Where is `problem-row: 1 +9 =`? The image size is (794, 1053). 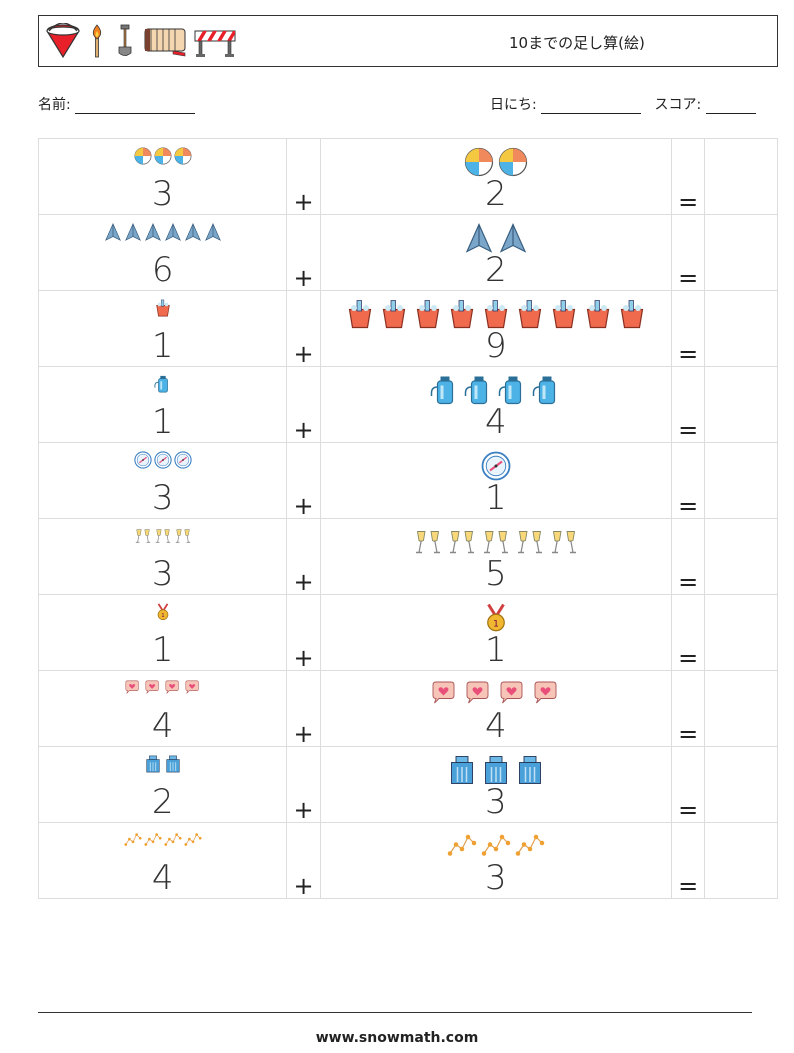 problem-row: 1 +9 = is located at coordinates (407, 328).